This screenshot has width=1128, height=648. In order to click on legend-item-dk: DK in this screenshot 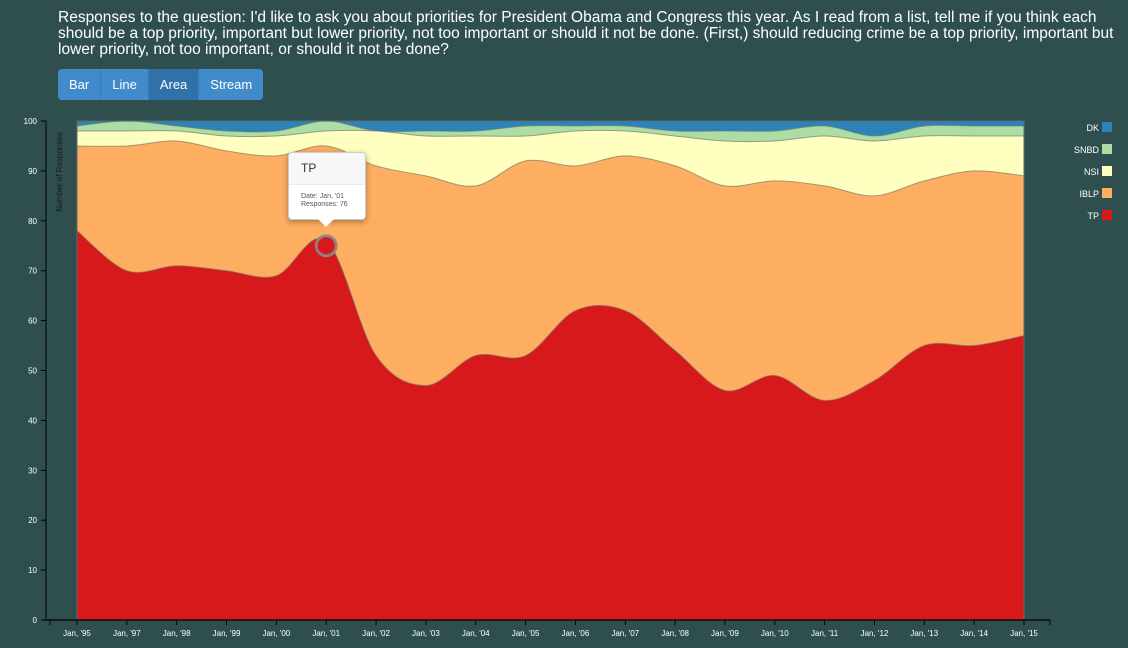, I will do `click(1099, 127)`.